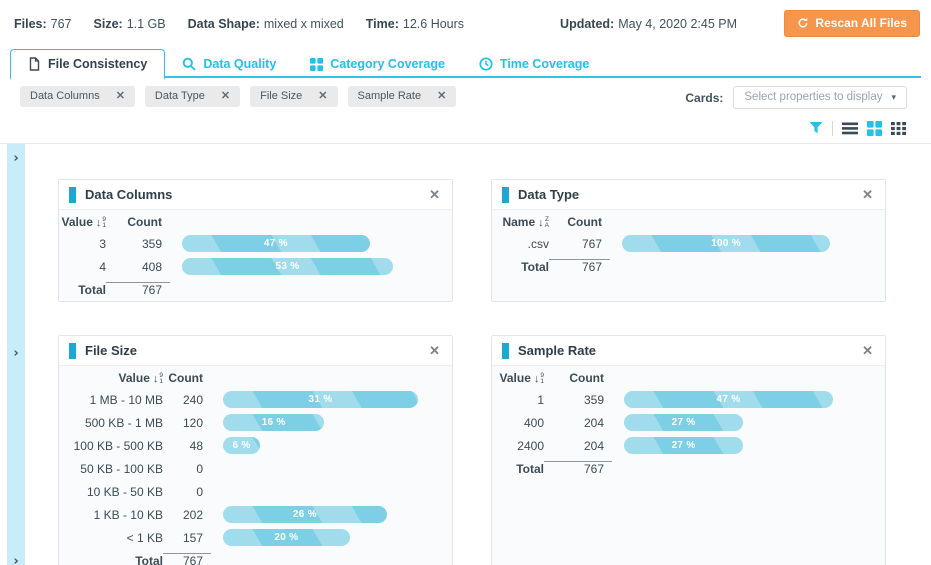 The width and height of the screenshot is (931, 565). Describe the element at coordinates (255, 445) in the screenshot. I see `table-row: 100 KB - 500 KB 48 6 %` at that location.